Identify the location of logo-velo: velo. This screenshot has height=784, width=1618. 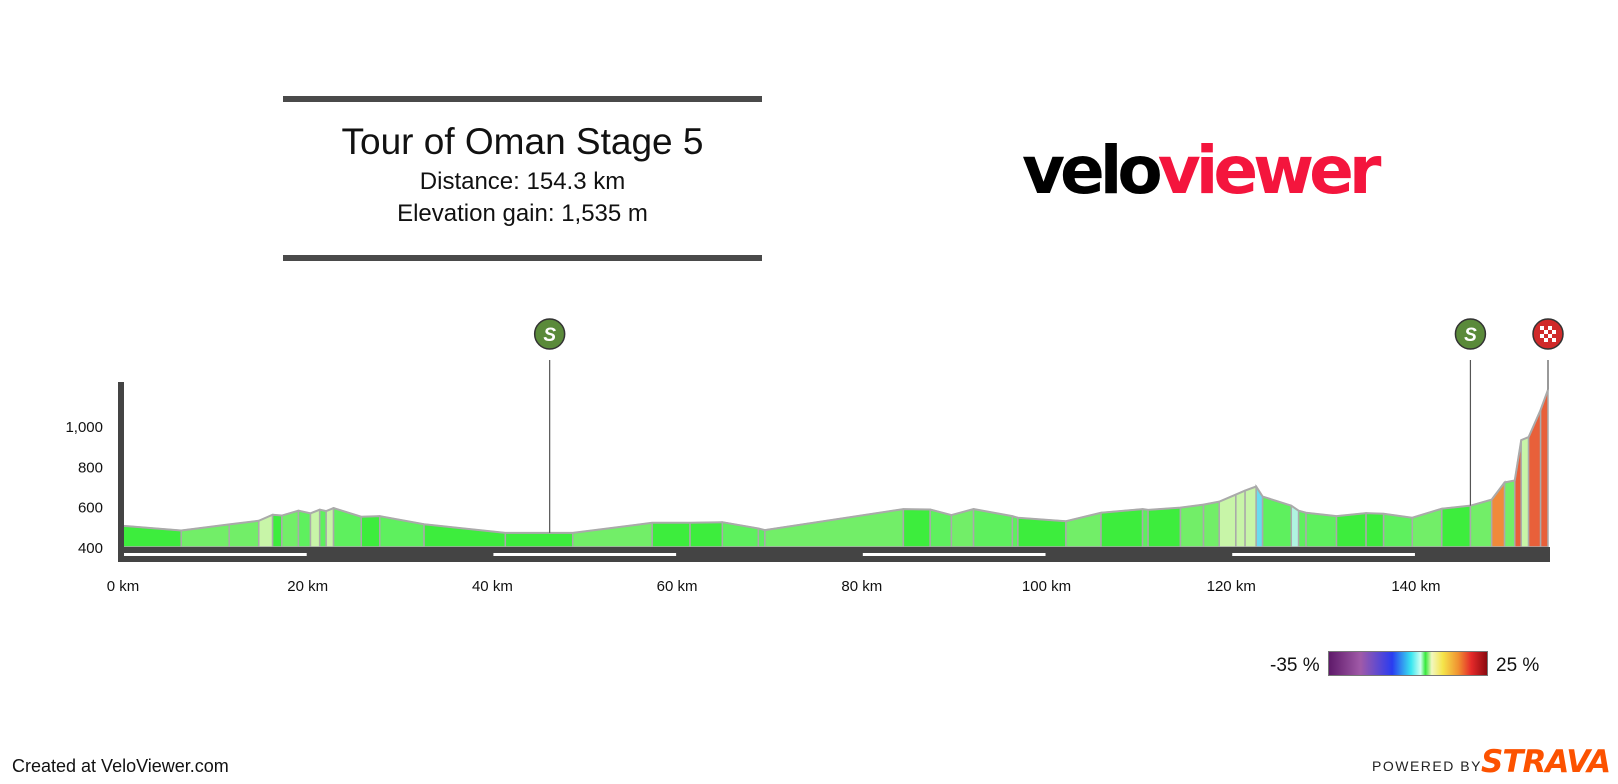
(1092, 170).